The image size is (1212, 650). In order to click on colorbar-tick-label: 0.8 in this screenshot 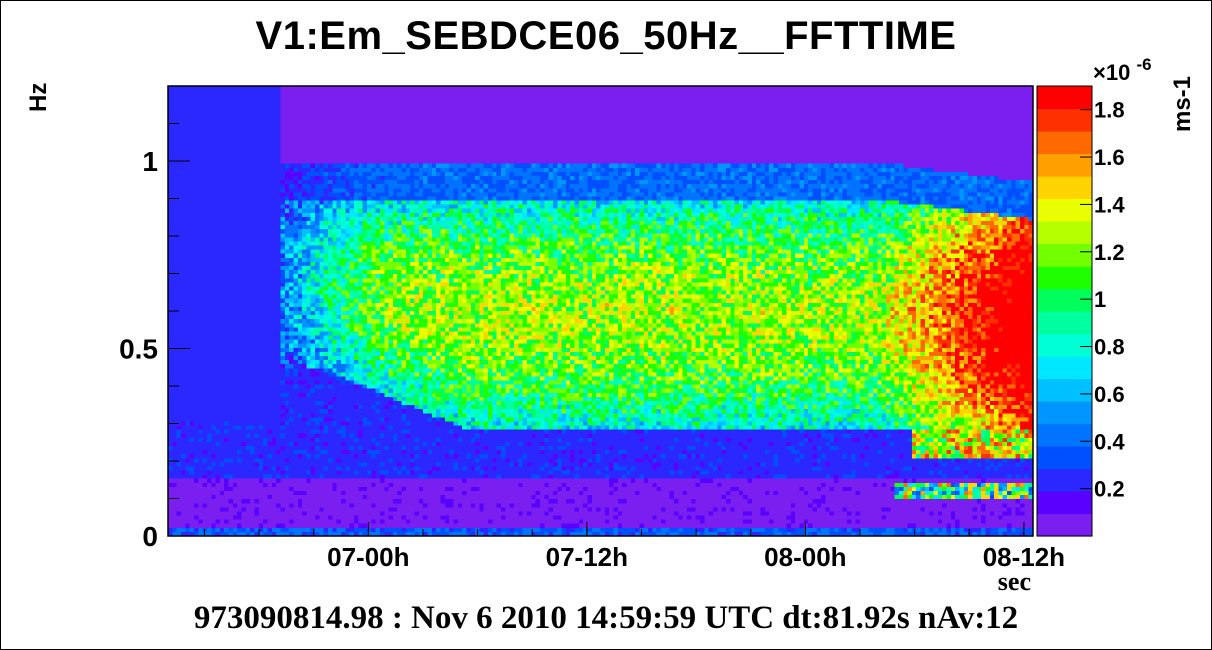, I will do `click(1109, 347)`.